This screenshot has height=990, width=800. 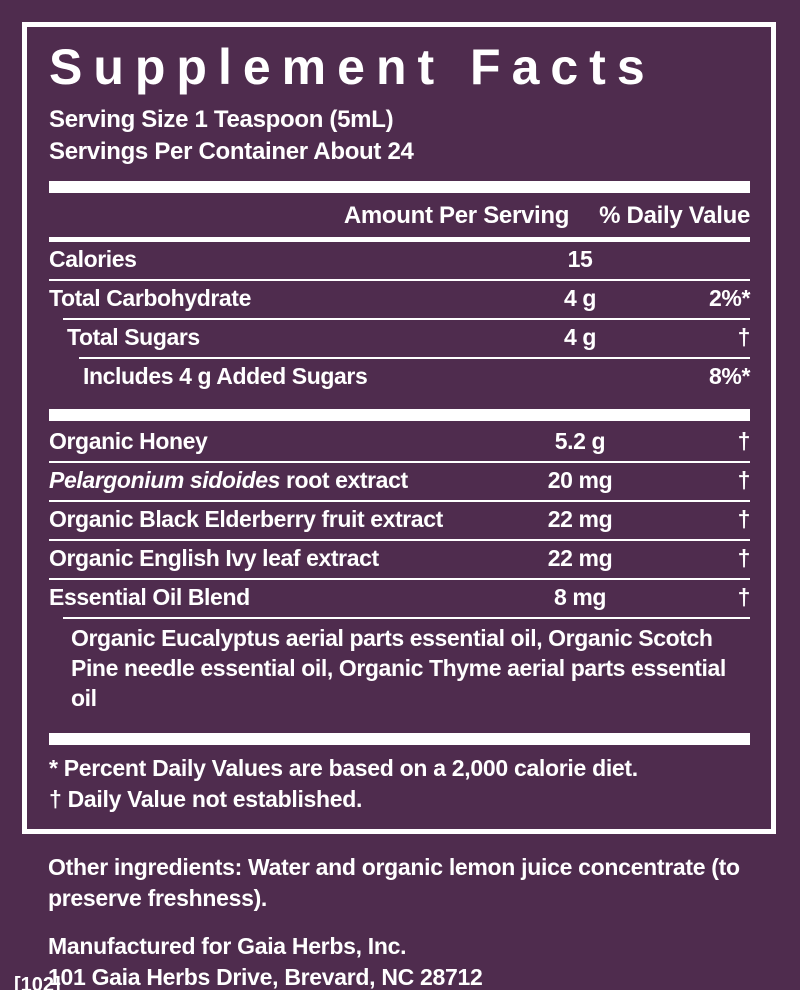 I want to click on column-headers: Amount Per Serving % Daily Value, so click(x=399, y=216).